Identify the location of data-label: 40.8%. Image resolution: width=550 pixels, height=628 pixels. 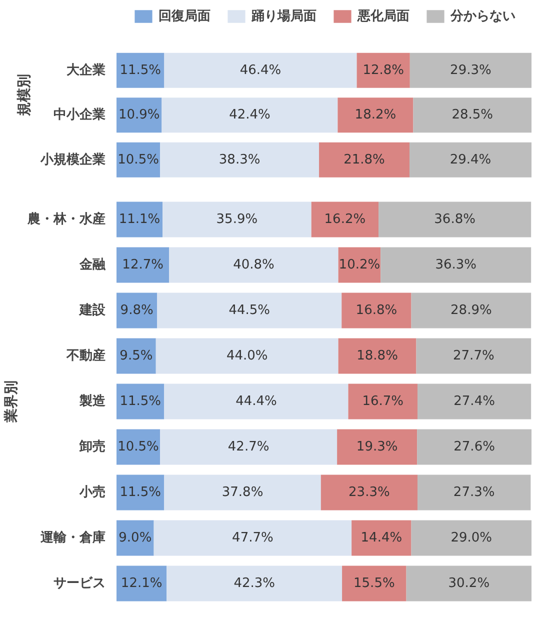
(253, 265).